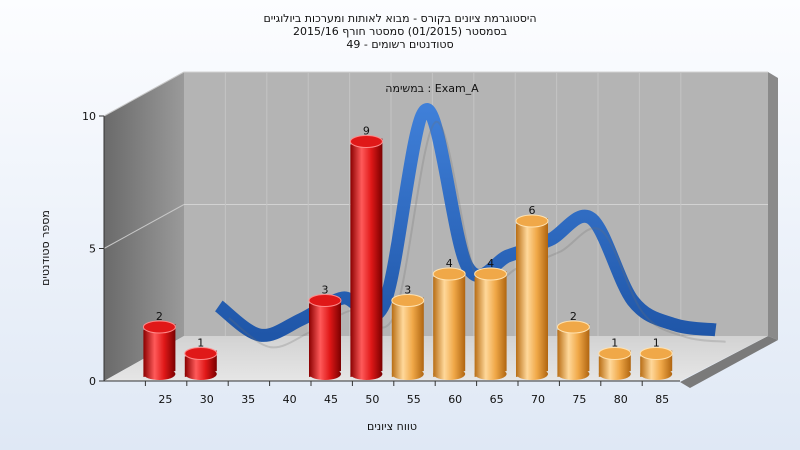 Image resolution: width=800 pixels, height=450 pixels. I want to click on y-tick-label-0: 0, so click(92, 381).